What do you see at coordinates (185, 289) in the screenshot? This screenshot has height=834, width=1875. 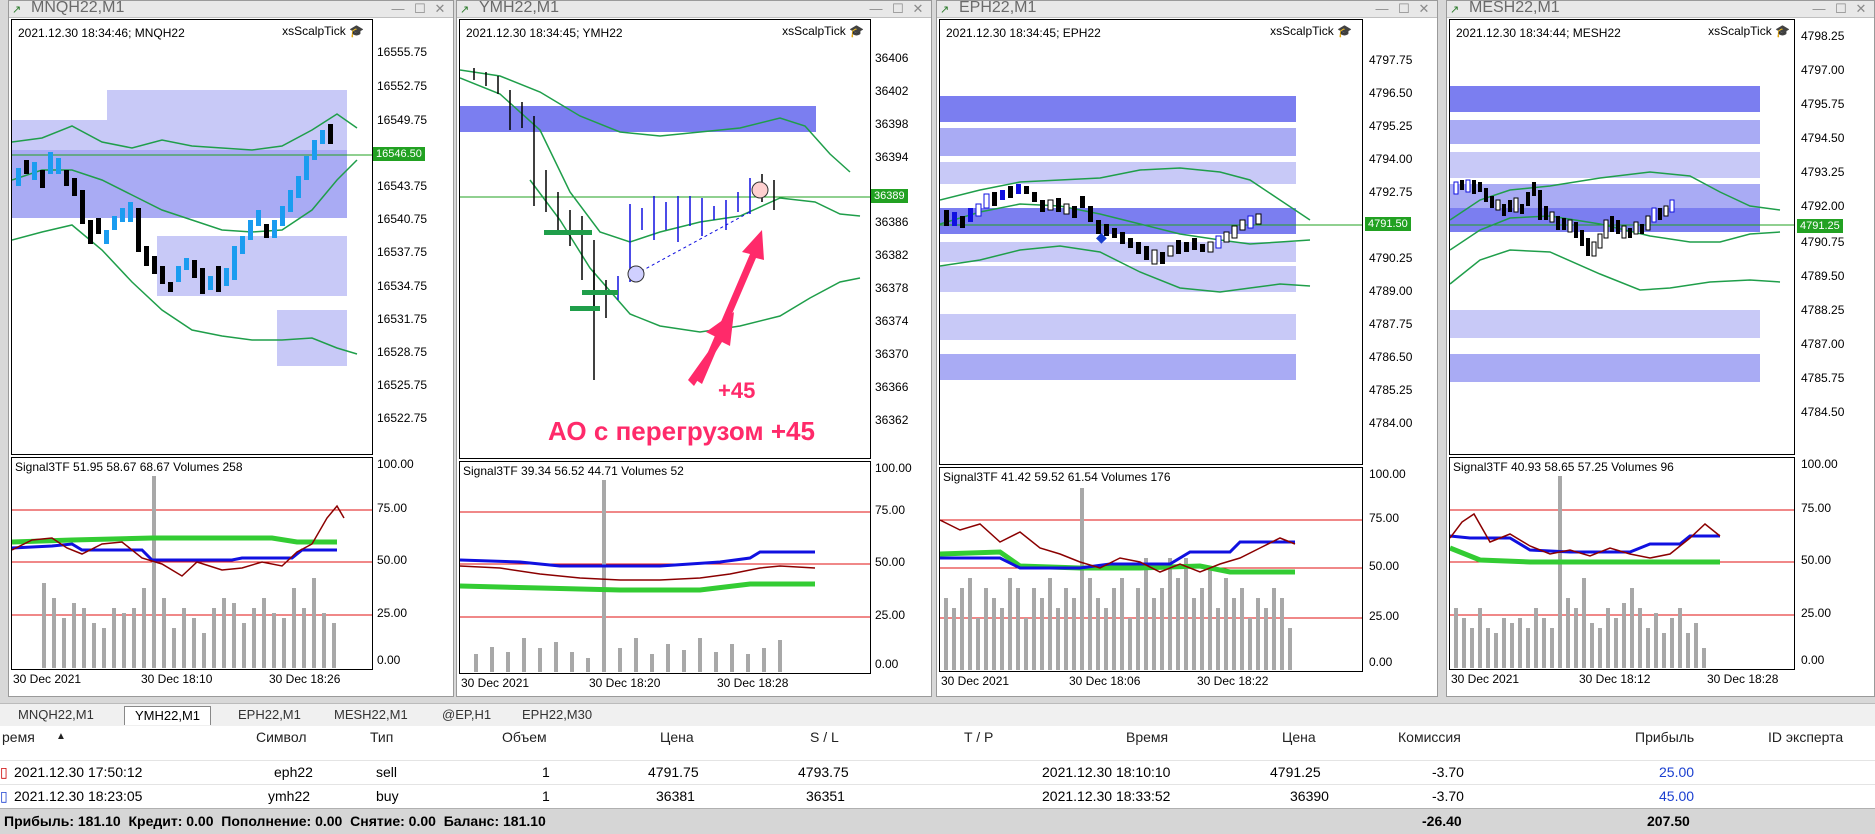 I see `bollinger-lower` at bounding box center [185, 289].